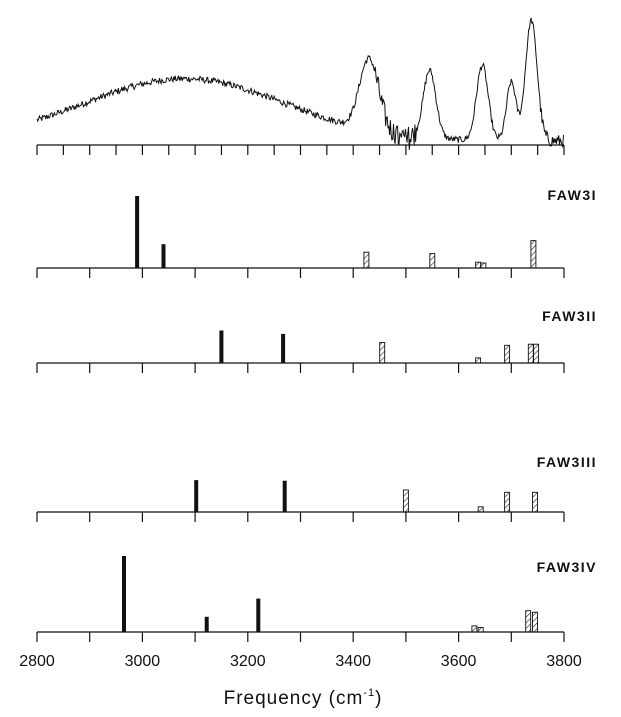 The width and height of the screenshot is (621, 717). What do you see at coordinates (567, 462) in the screenshot?
I see `panel-title: FAW3III` at bounding box center [567, 462].